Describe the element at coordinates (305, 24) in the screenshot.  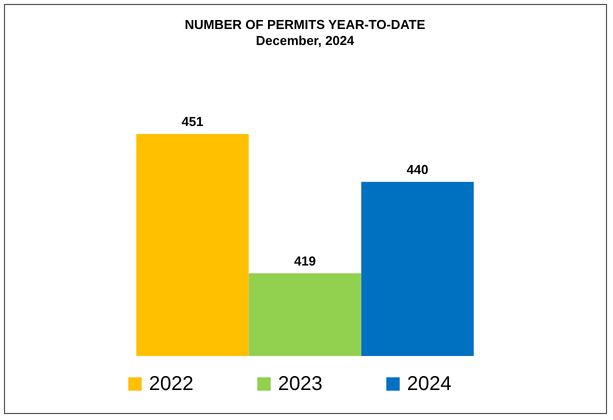
I see `chart-title: NUMBER OF PERMITS YEAR-TO-DATE` at that location.